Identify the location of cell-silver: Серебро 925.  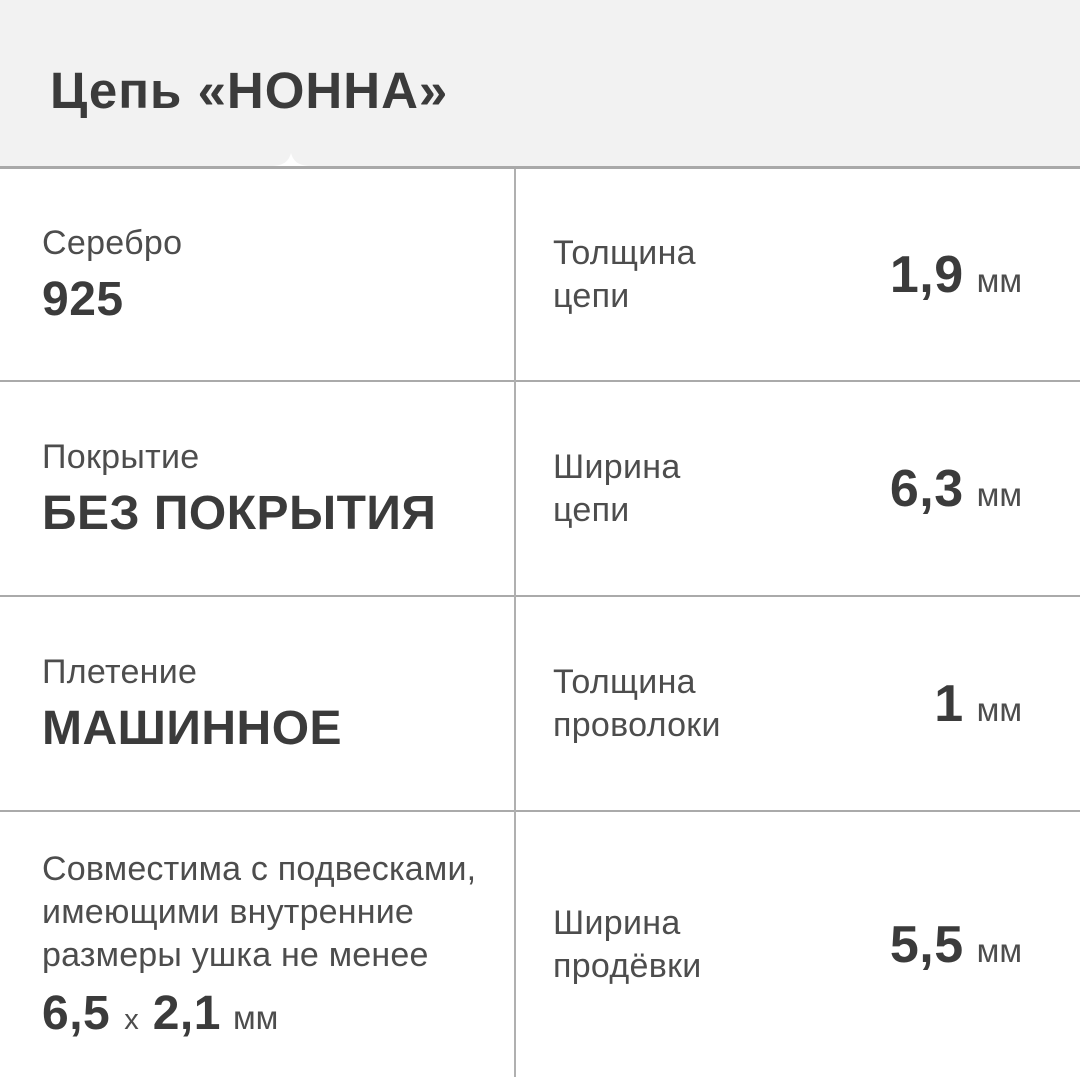
(257, 274).